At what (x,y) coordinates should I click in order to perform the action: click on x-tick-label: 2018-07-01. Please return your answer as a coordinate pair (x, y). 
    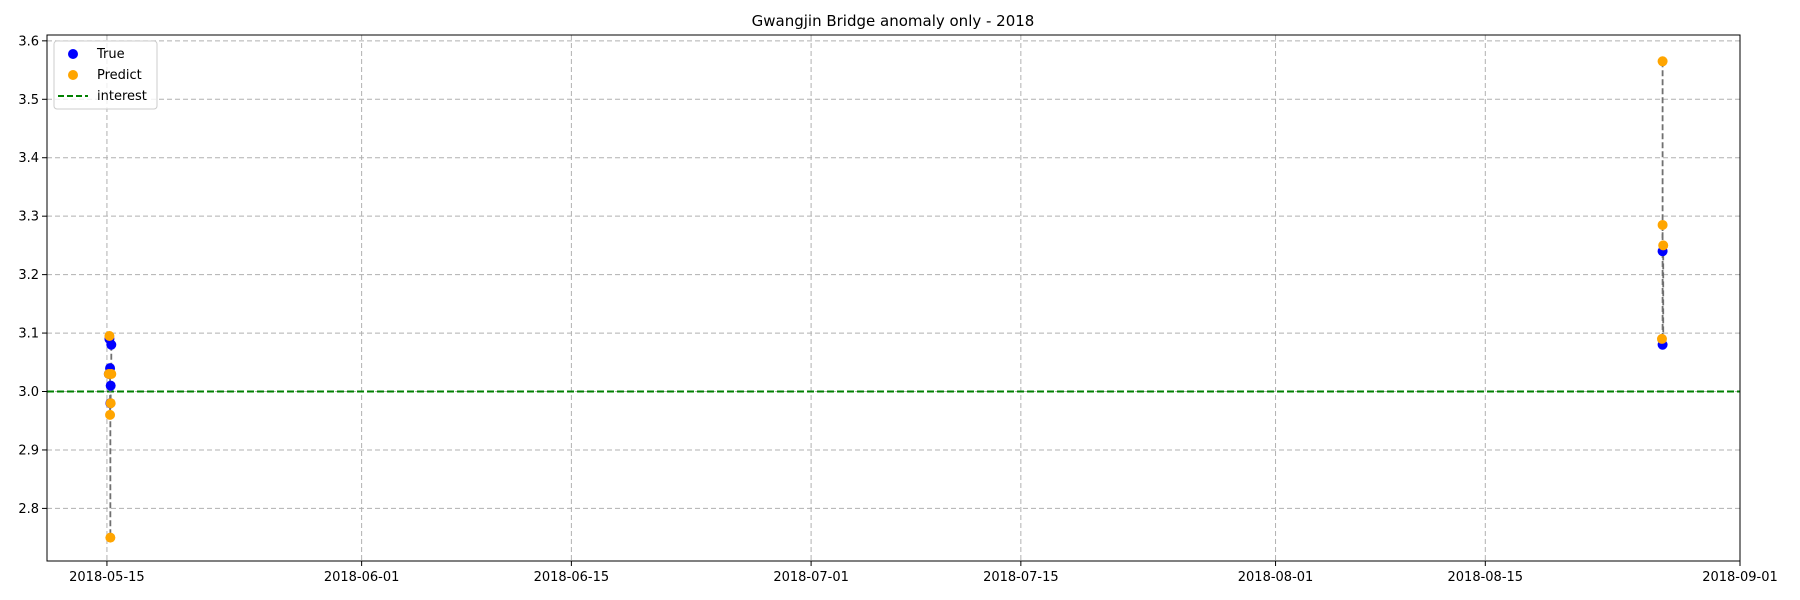
    Looking at the image, I should click on (811, 577).